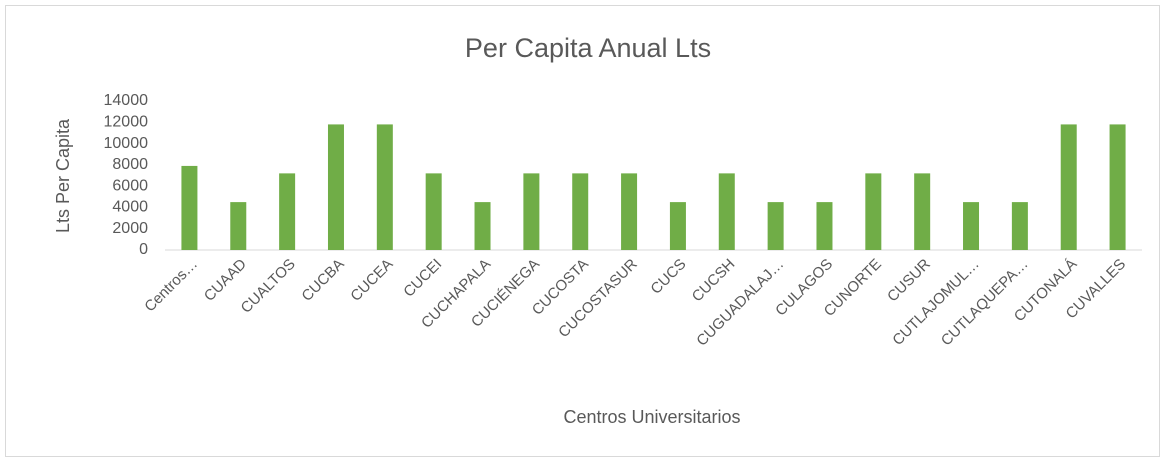 The width and height of the screenshot is (1165, 462). What do you see at coordinates (651, 417) in the screenshot?
I see `x-axis-title: Centros Universitarios` at bounding box center [651, 417].